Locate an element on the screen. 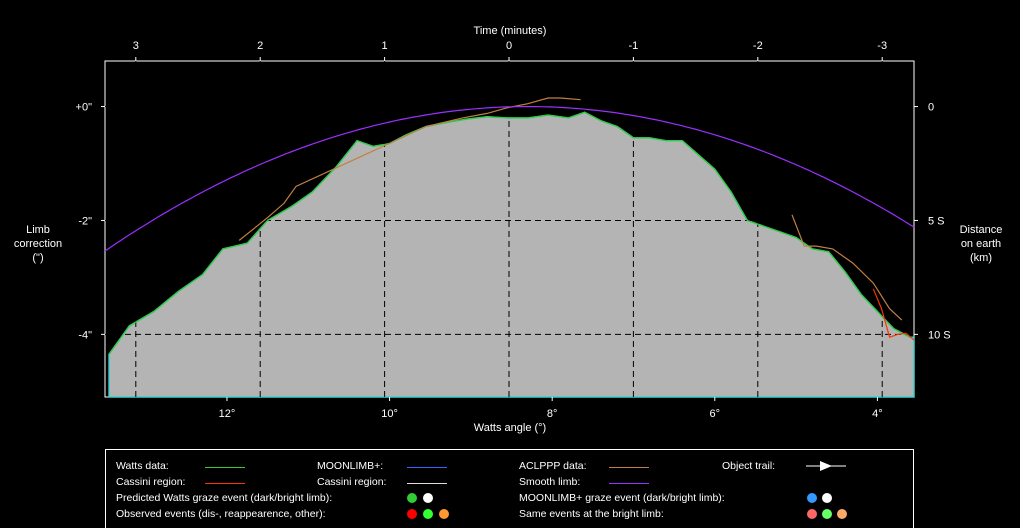  legend-smooth-label: Smooth limb: is located at coordinates (550, 482).